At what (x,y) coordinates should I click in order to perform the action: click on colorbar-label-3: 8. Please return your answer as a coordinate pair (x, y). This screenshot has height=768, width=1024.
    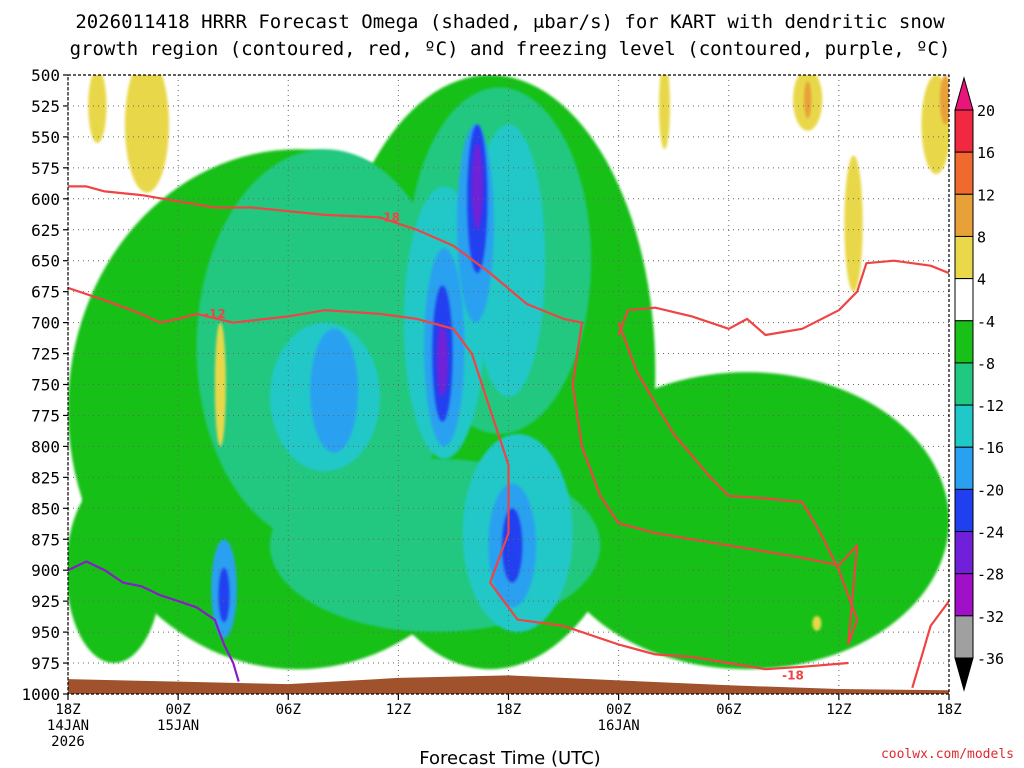
    Looking at the image, I should click on (981, 237).